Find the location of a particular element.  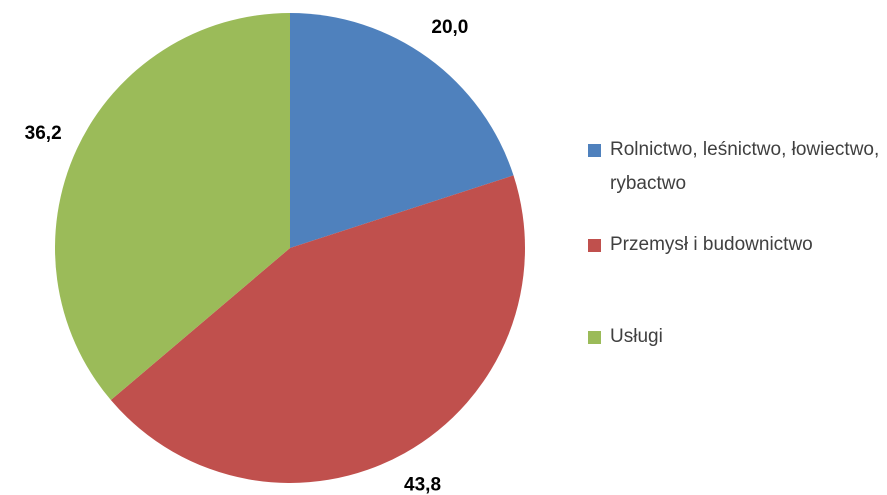

legend-label: Przemysł i budownictwo is located at coordinates (711, 244).